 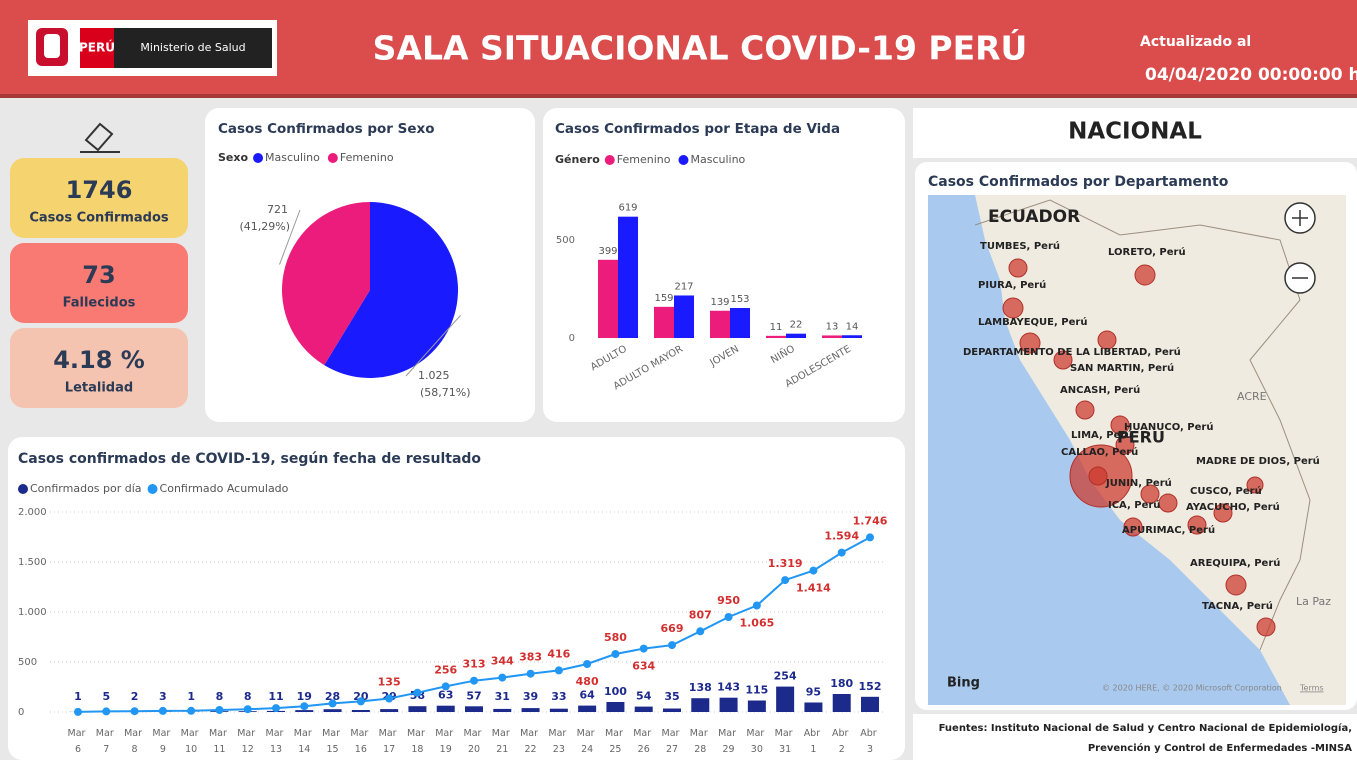 I want to click on zoom-in-icon, so click(x=1300, y=218).